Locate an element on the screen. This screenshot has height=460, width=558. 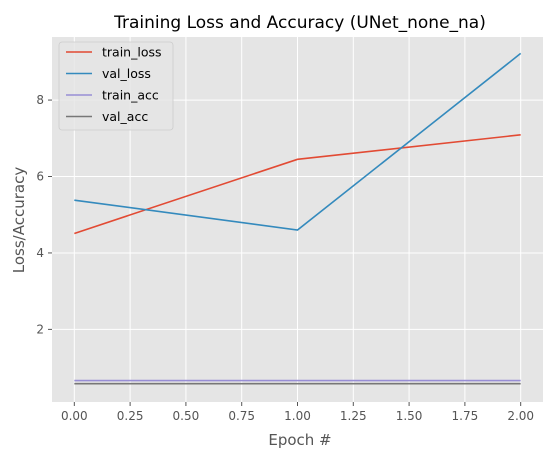
x-axis-ticks: 0.00 0.25 0.50 0.75 1.00 1.25 1.50 1.75 2.00 is located at coordinates (297, 412).